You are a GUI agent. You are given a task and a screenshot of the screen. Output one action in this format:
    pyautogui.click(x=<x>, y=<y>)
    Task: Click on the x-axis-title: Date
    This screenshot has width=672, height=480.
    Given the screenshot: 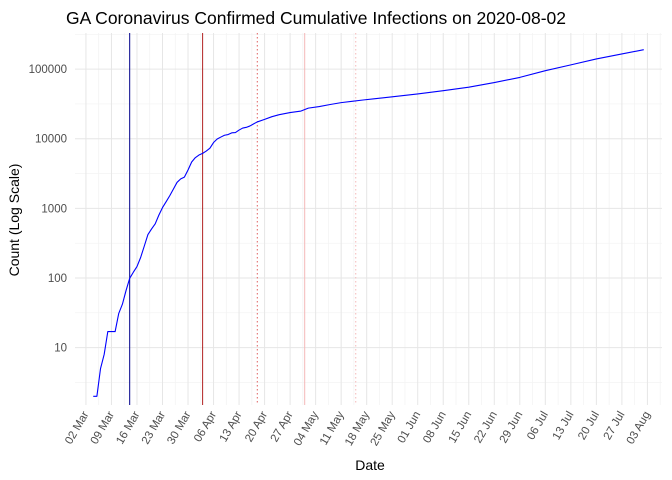 What is the action you would take?
    pyautogui.click(x=370, y=465)
    